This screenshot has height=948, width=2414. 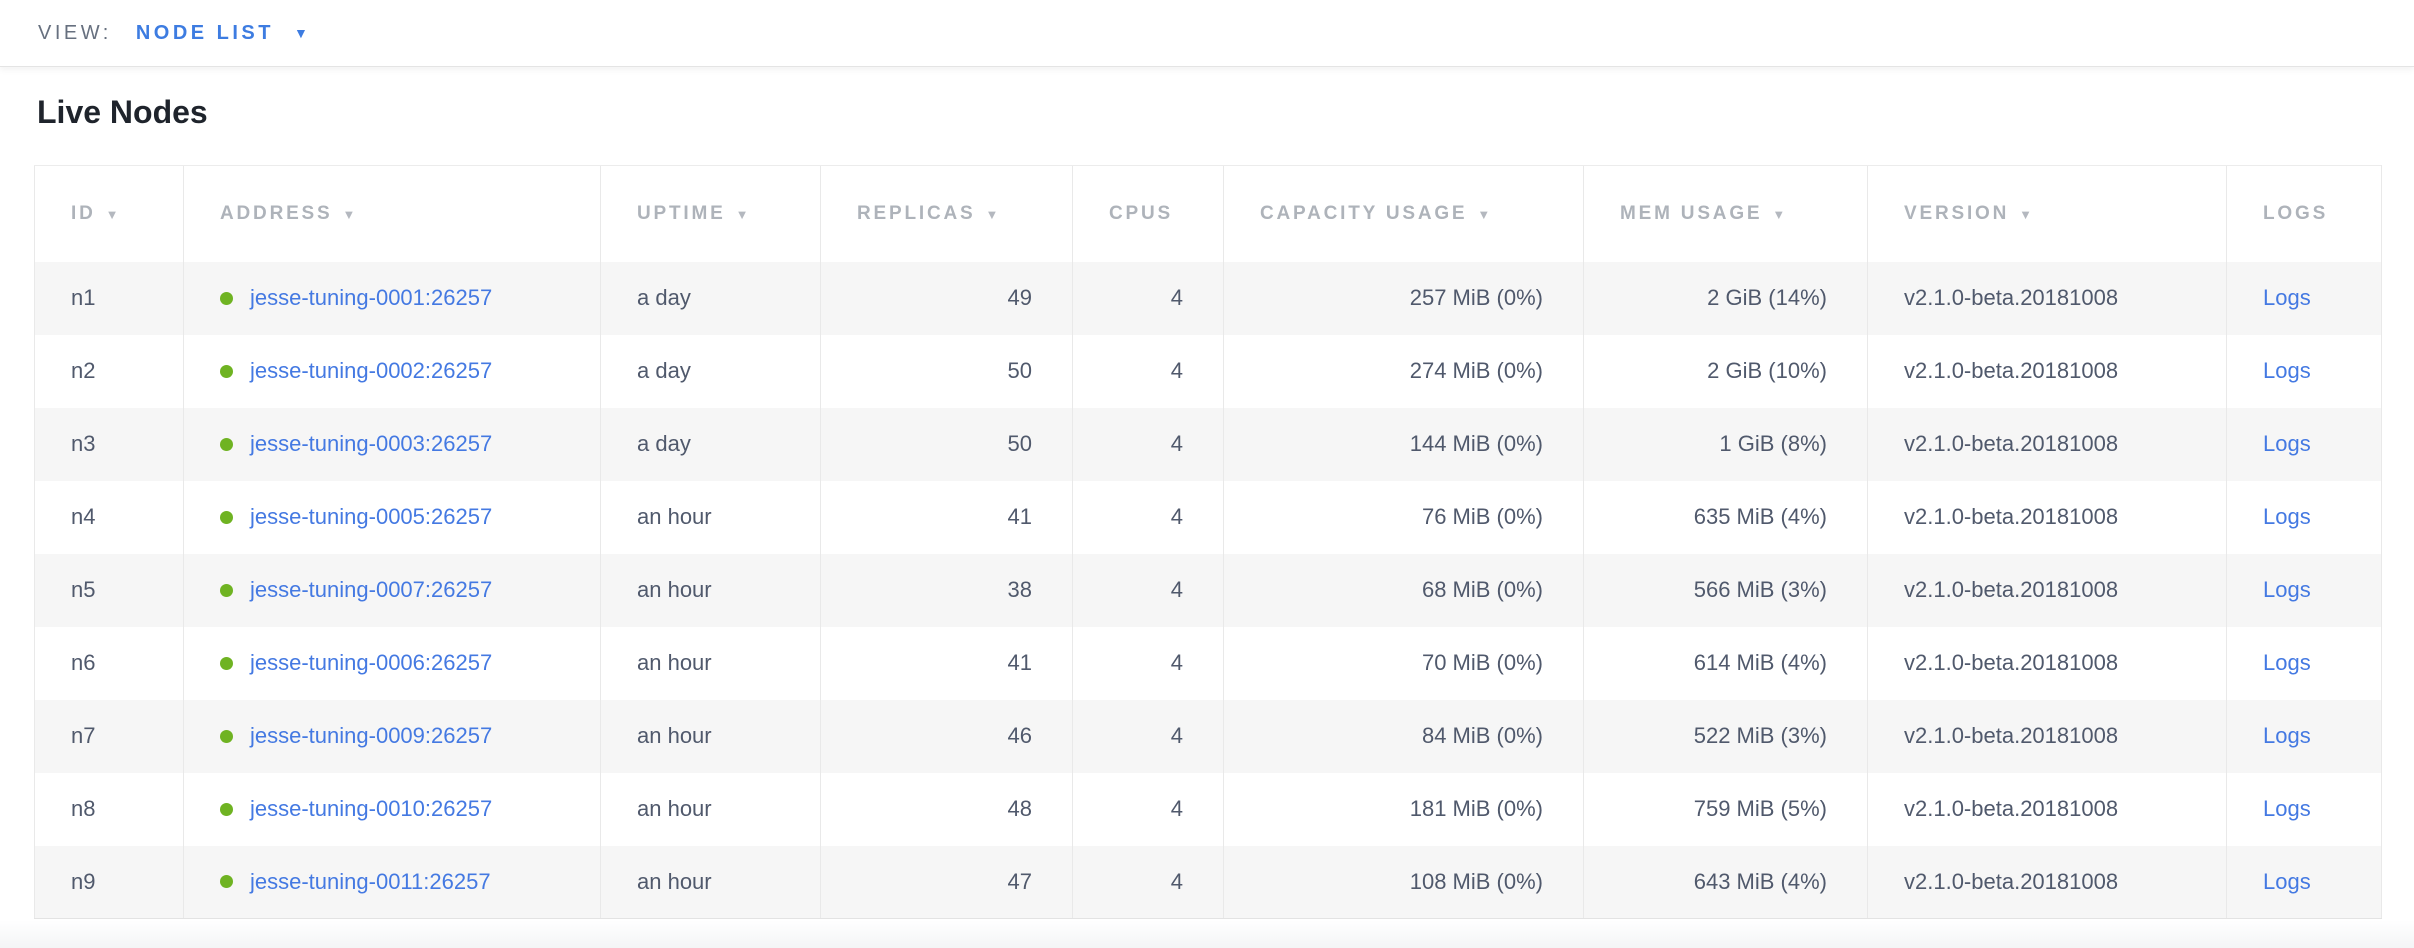 I want to click on column-header-cpus: CPUS, so click(x=1148, y=213).